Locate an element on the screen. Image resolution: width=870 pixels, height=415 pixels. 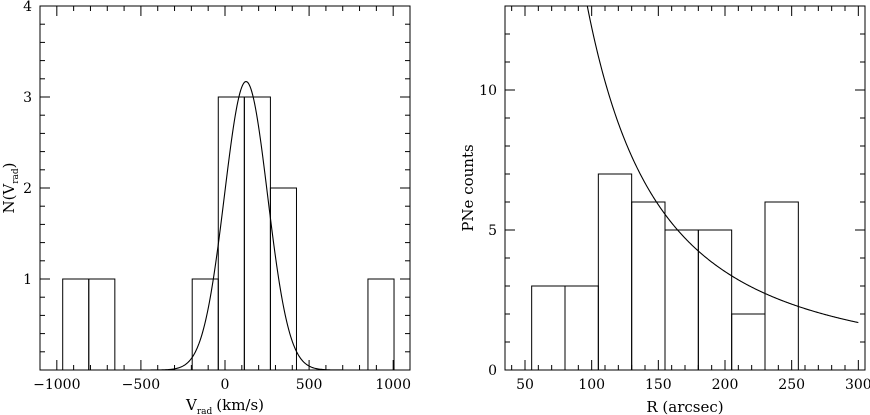
x-tick-label: 500 is located at coordinates (309, 385).